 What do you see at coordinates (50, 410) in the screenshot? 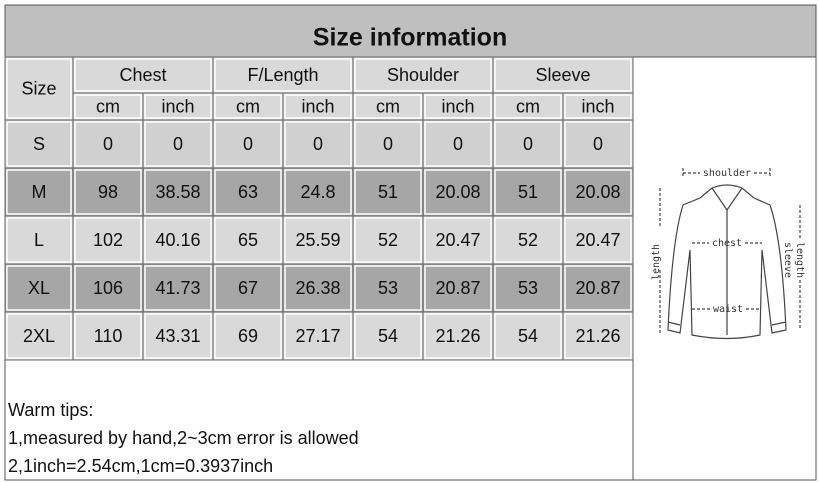
I see `tip-line: Warm tips:` at bounding box center [50, 410].